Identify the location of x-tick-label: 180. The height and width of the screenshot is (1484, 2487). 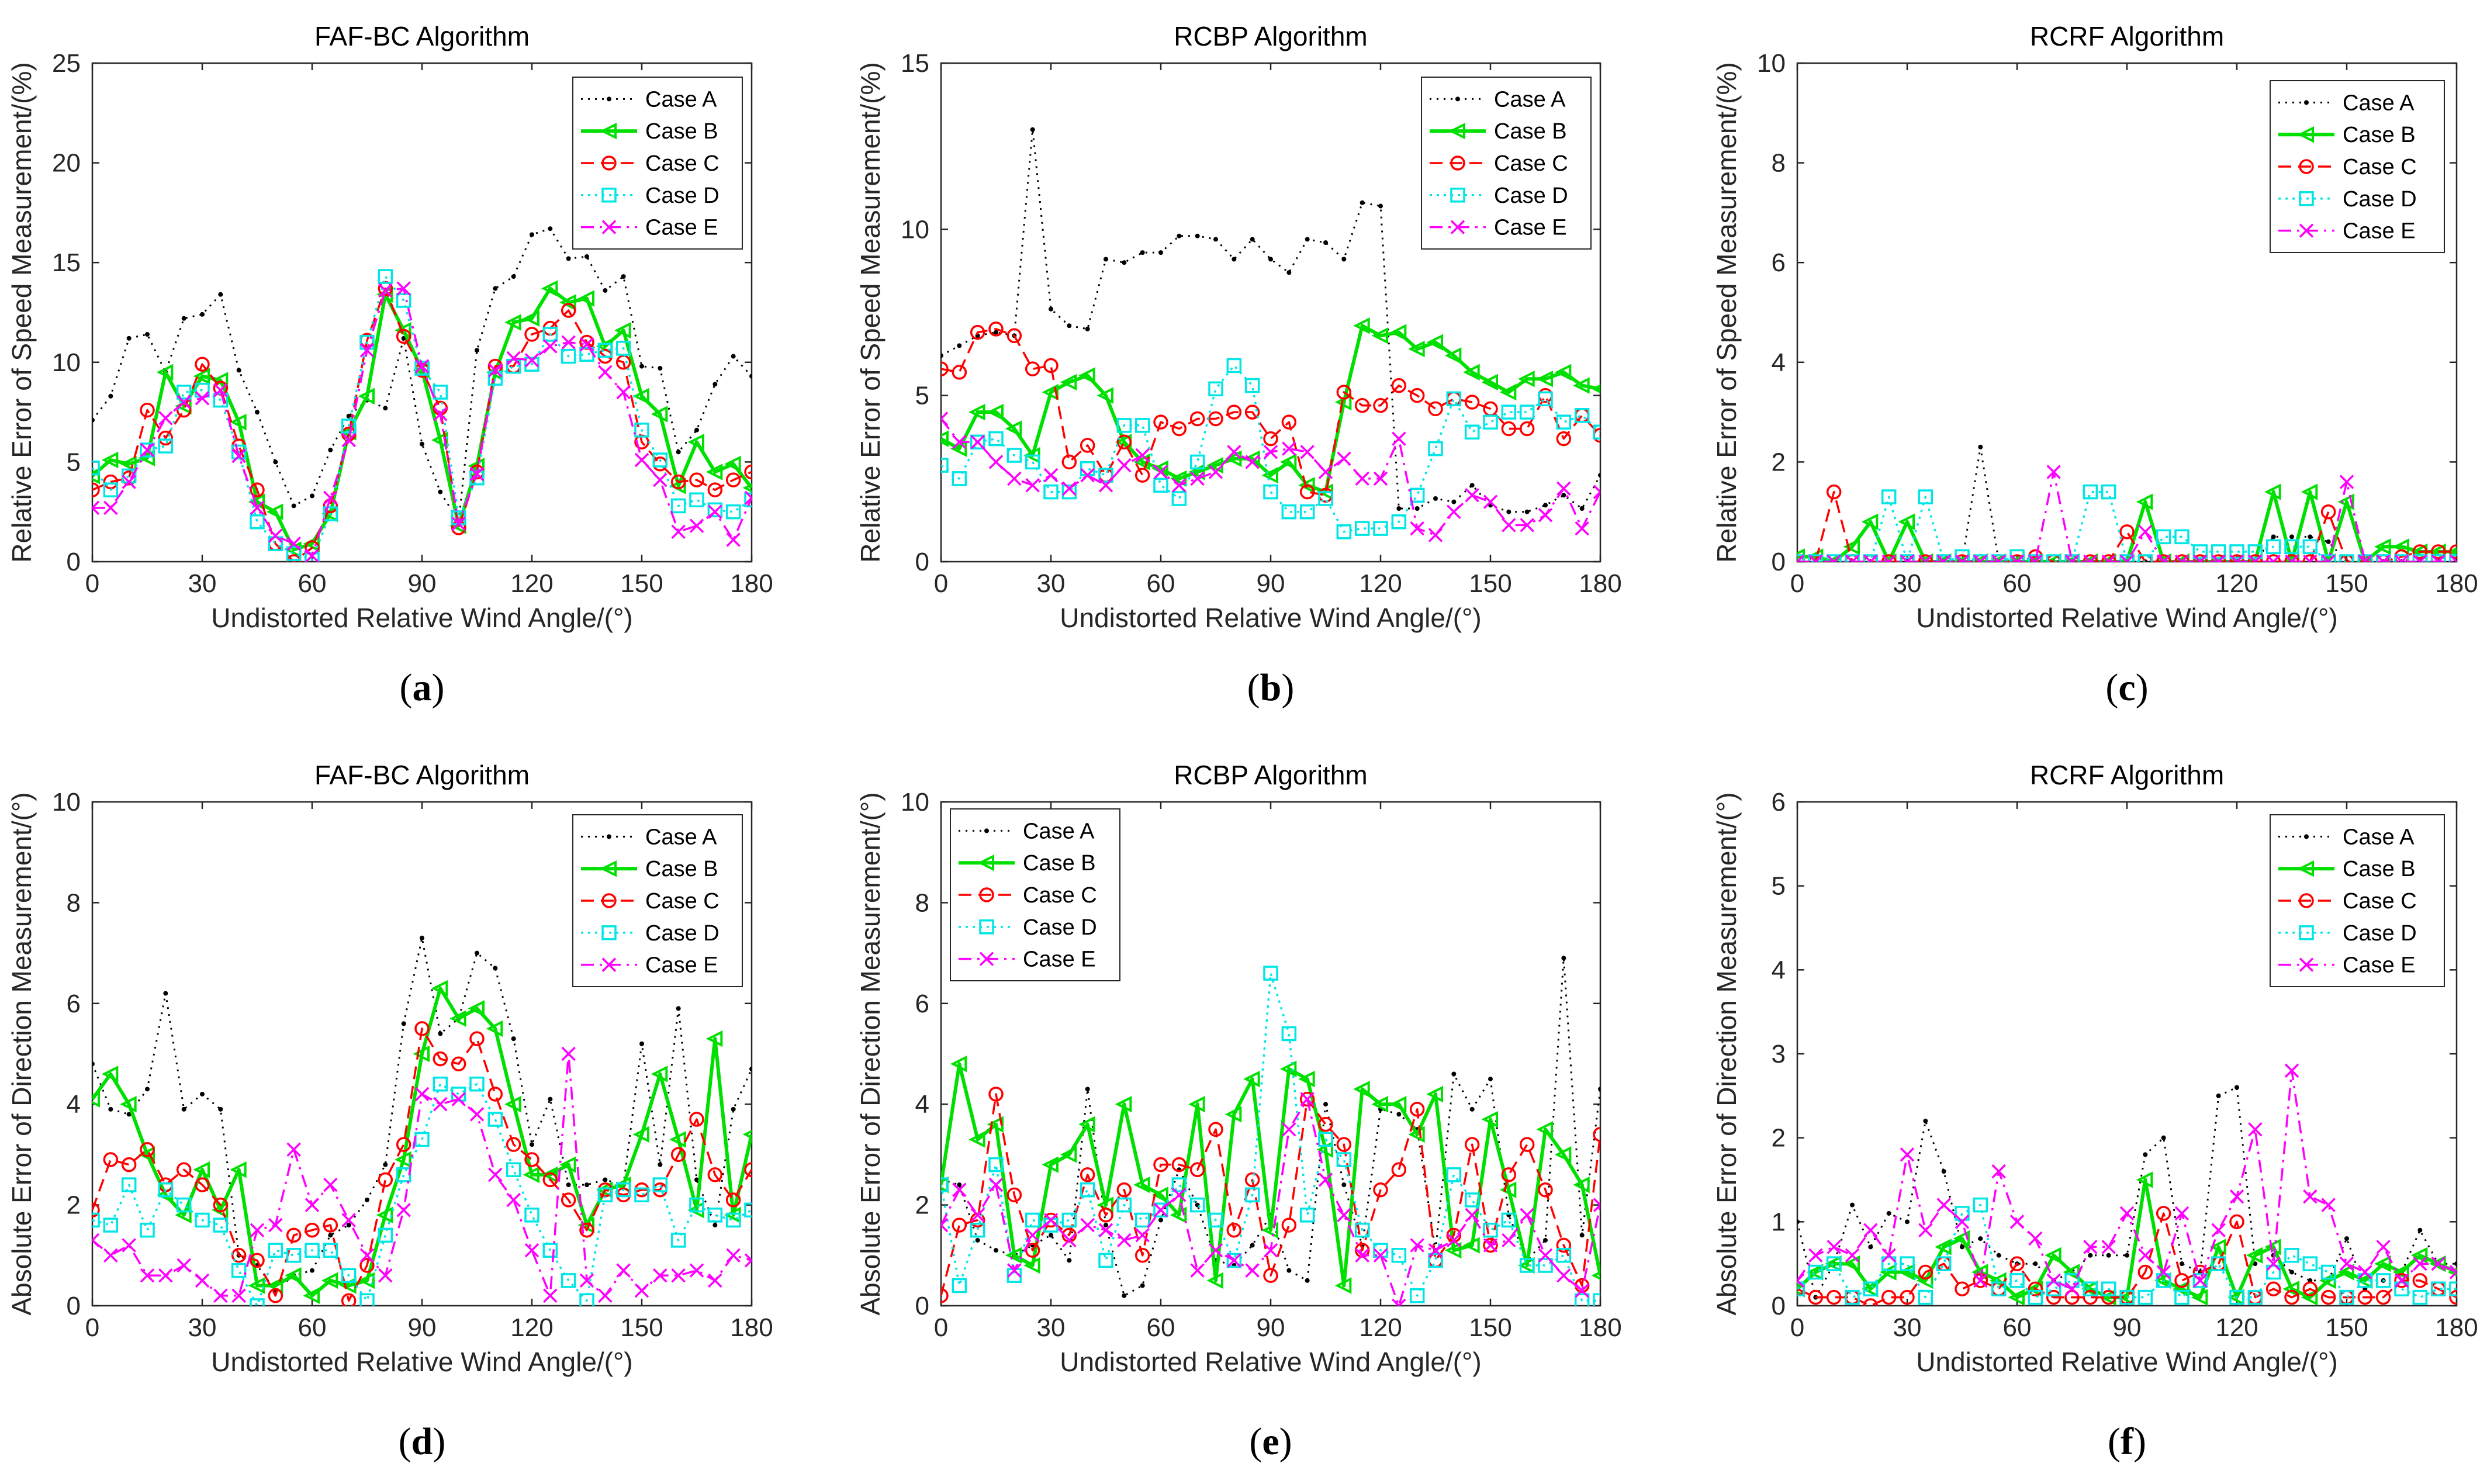
(752, 583).